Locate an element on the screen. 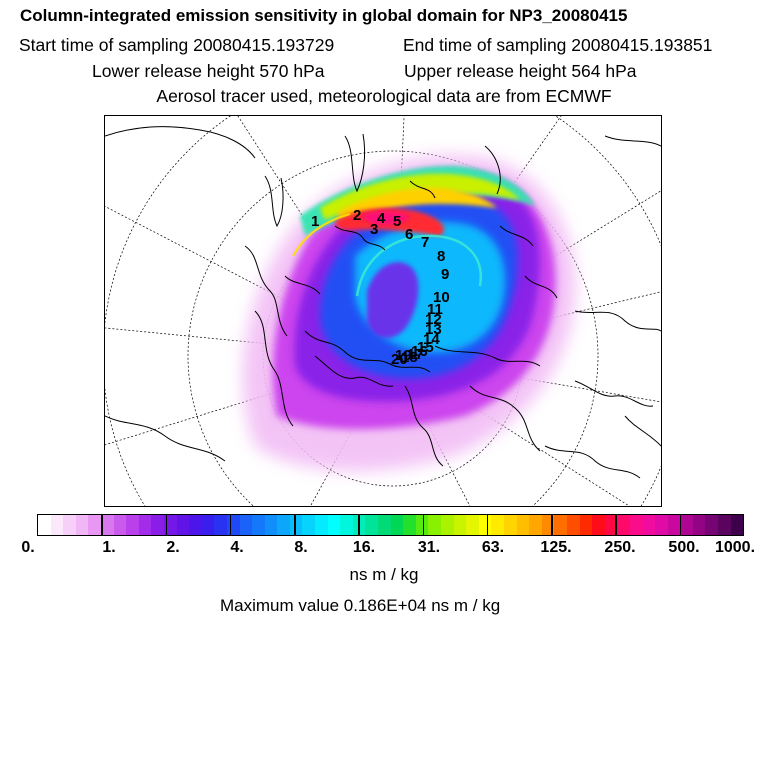 Image resolution: width=768 pixels, height=768 pixels. release-point-label: 19 is located at coordinates (403, 355).